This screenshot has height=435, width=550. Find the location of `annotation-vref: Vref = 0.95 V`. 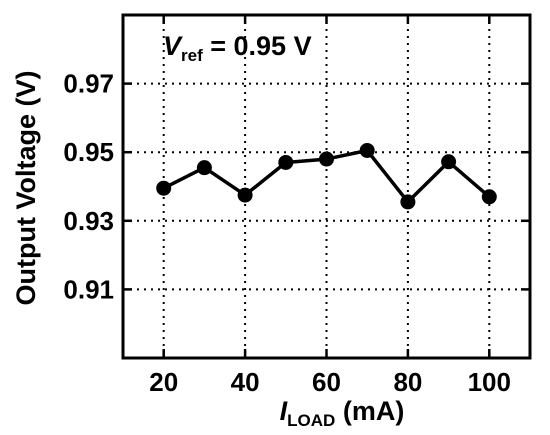

annotation-vref: Vref = 0.95 V is located at coordinates (237, 48).